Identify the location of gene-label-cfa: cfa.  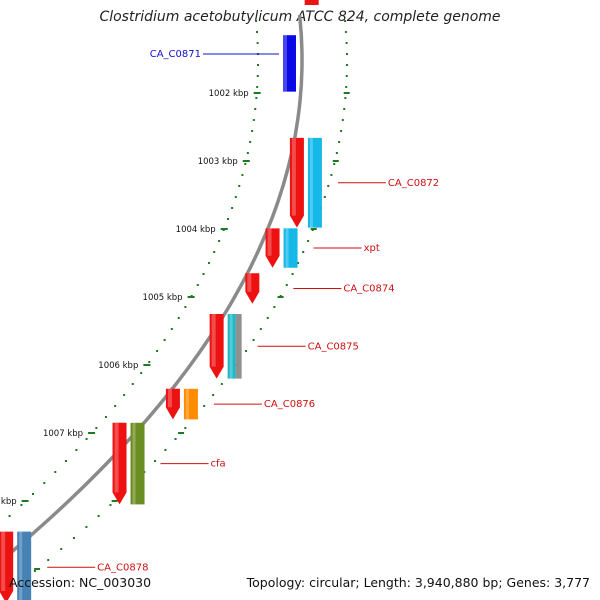
(218, 464).